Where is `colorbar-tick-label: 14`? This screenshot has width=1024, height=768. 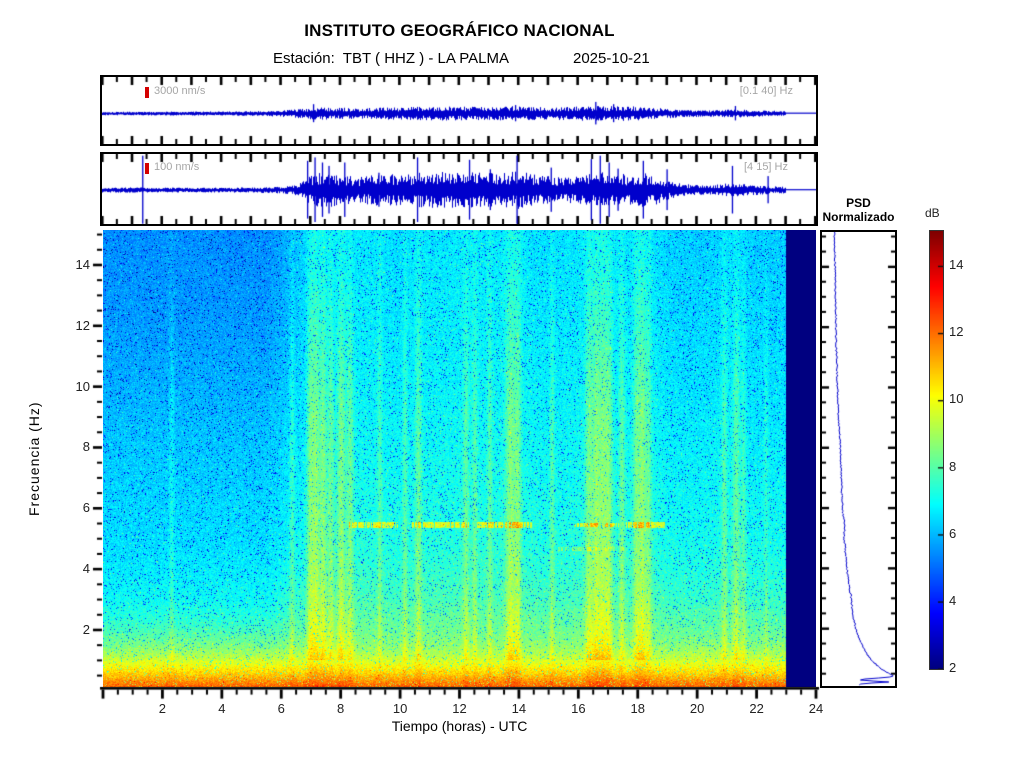
colorbar-tick-label: 14 is located at coordinates (956, 265).